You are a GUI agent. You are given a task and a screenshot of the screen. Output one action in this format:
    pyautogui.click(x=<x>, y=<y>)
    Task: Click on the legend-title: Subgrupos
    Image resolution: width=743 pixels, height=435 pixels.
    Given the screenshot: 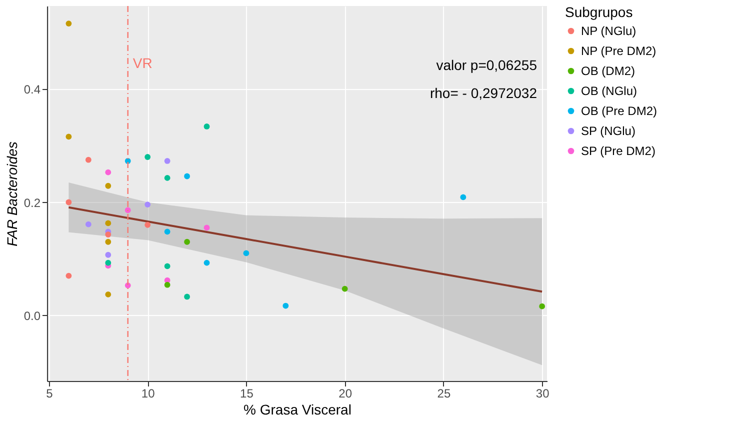 What is the action you would take?
    pyautogui.click(x=599, y=12)
    